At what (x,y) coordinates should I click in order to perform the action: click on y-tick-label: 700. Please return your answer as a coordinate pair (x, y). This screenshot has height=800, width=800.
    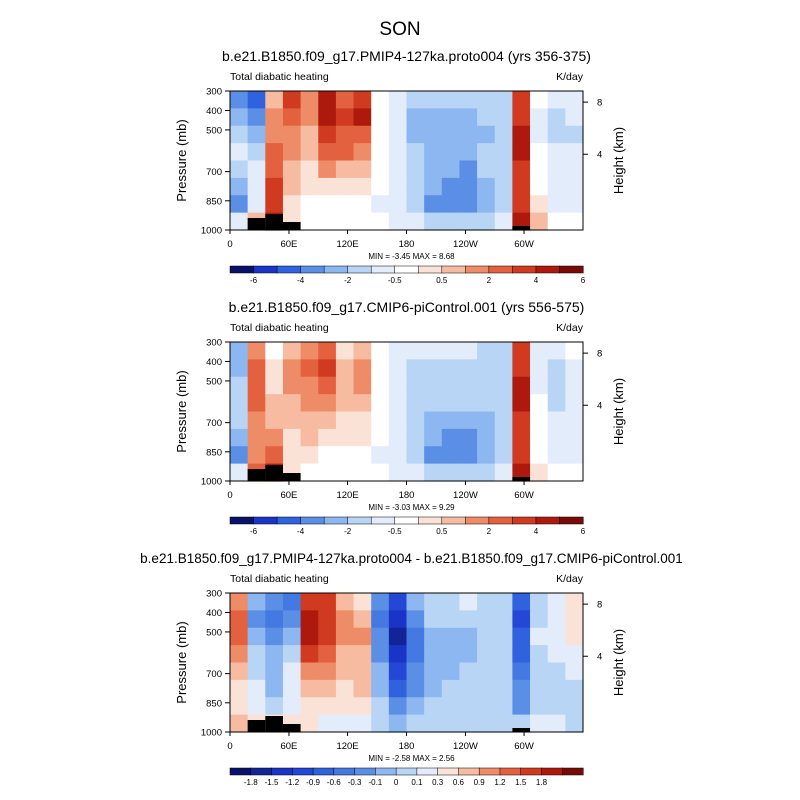
    Looking at the image, I should click on (214, 423).